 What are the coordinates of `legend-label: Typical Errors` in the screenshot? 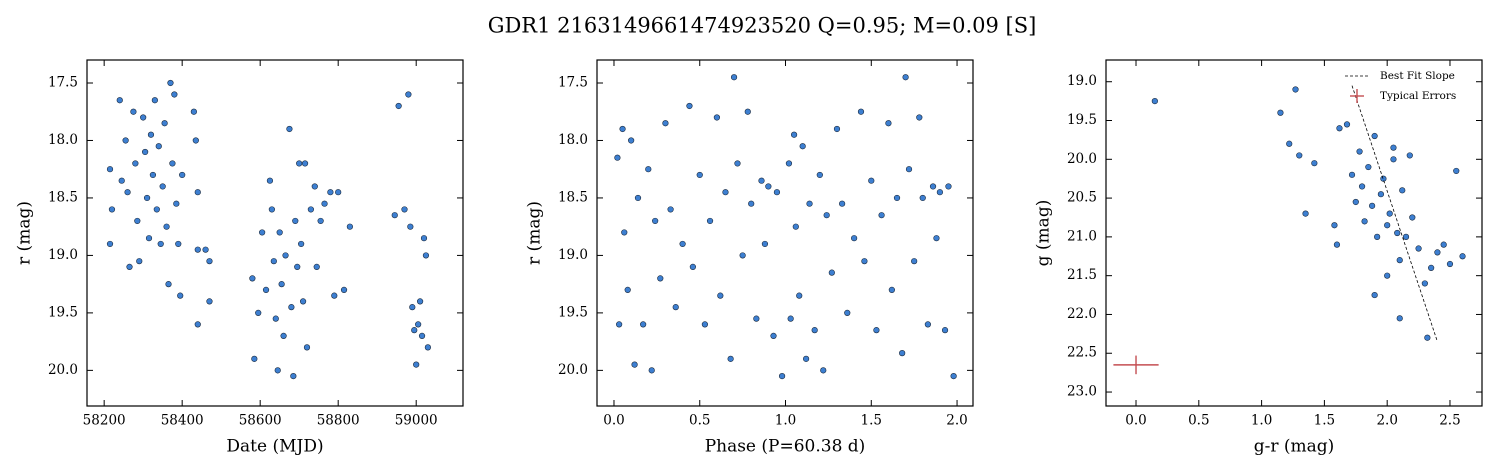 It's located at (1418, 96).